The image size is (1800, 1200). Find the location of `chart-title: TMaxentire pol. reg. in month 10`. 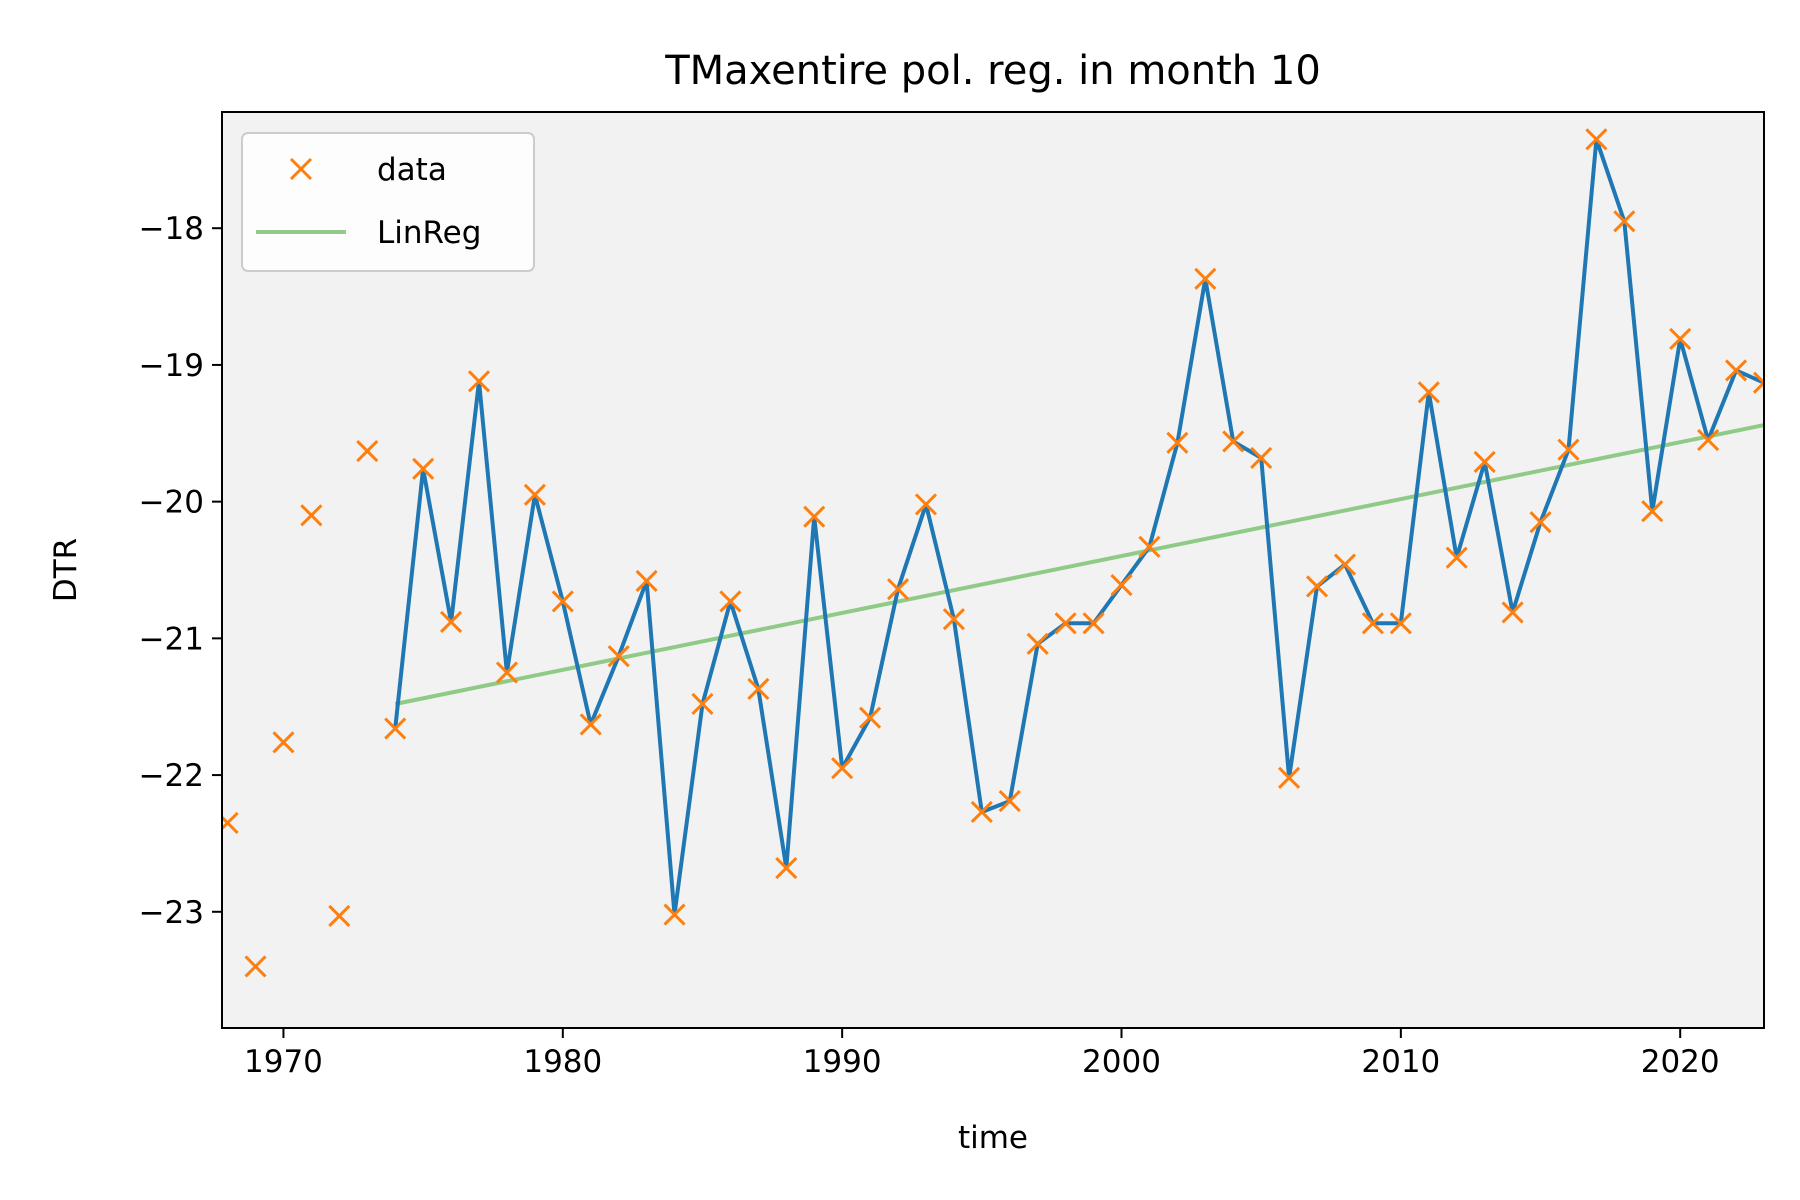

chart-title: TMaxentire pol. reg. in month 10 is located at coordinates (992, 71).